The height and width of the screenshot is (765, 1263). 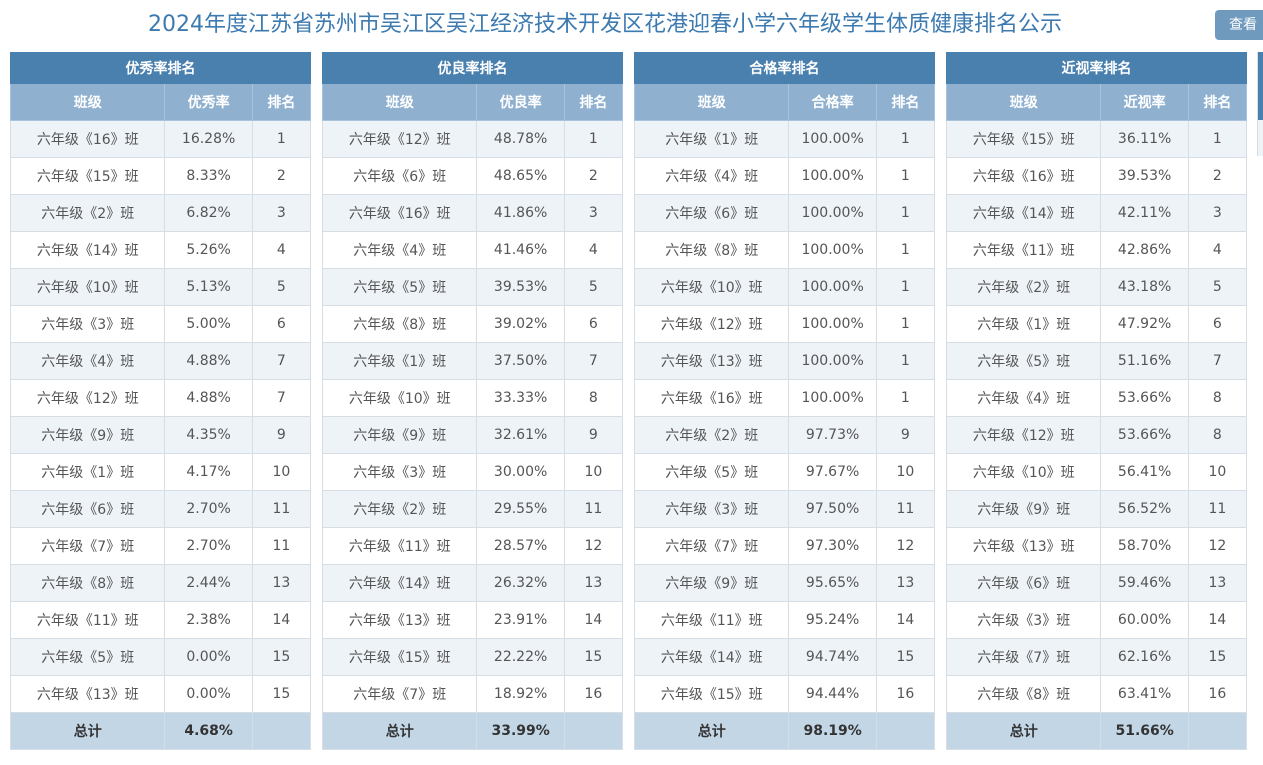 I want to click on table-row: 六年级《4》班 4.88% 7, so click(x=160, y=361).